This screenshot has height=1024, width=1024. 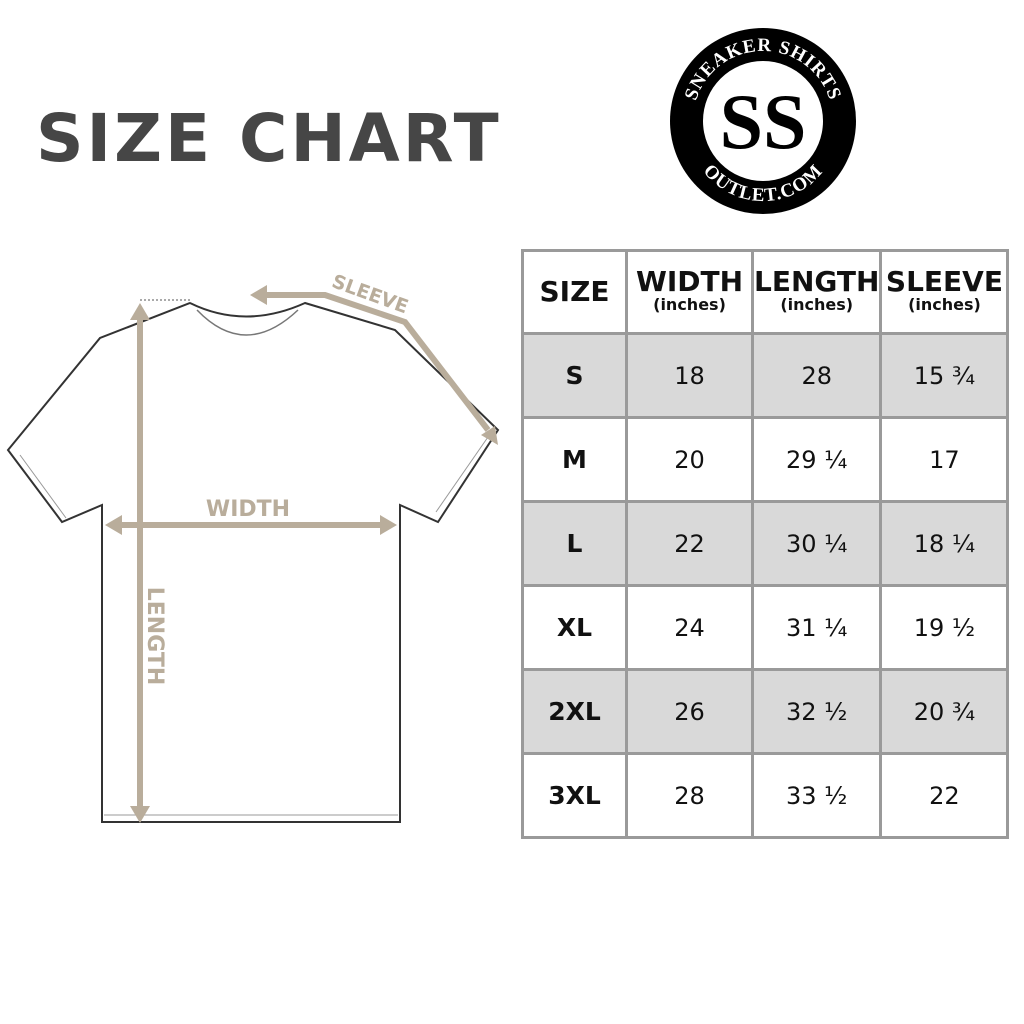 I want to click on table-row: M 20 29 ¼ 17, so click(x=765, y=459).